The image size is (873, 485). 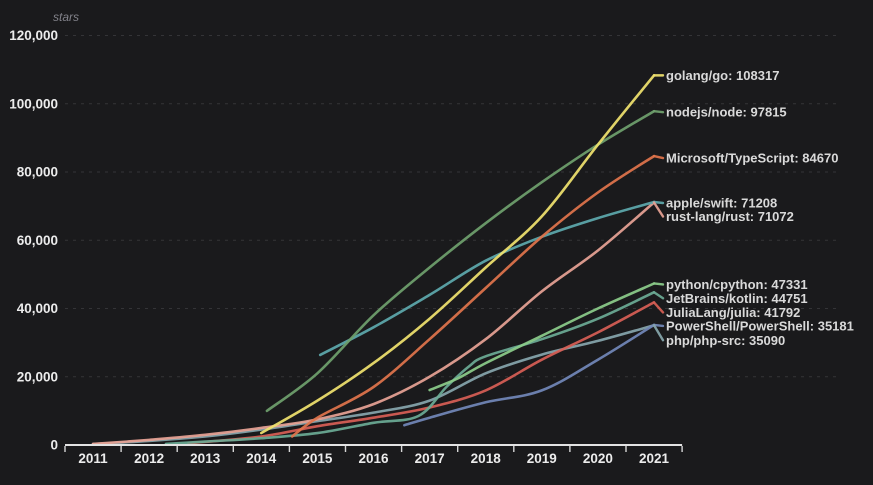 What do you see at coordinates (33, 35) in the screenshot?
I see `y-tick-label: 120,000` at bounding box center [33, 35].